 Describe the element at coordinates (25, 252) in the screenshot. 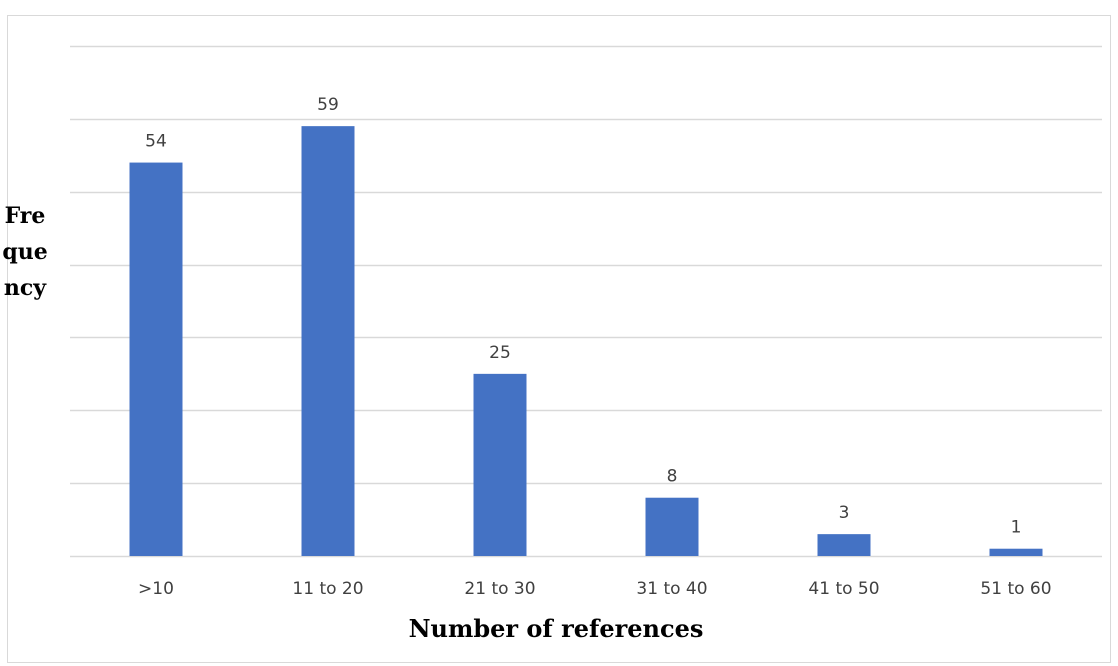

I see `y-axis-label: Frequency` at that location.